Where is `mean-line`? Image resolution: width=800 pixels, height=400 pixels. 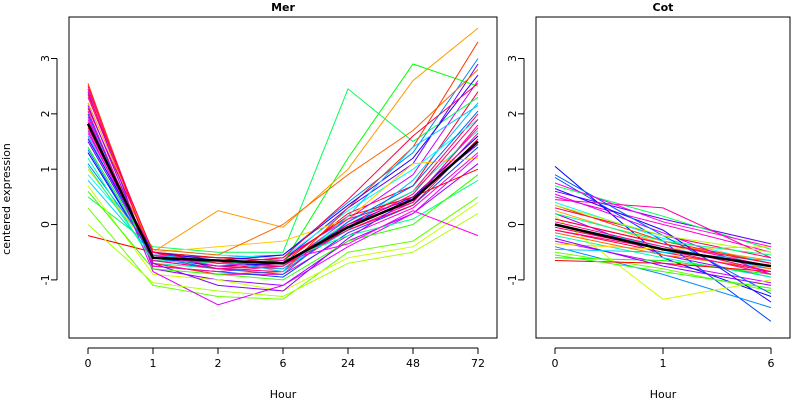
mean-line is located at coordinates (663, 245).